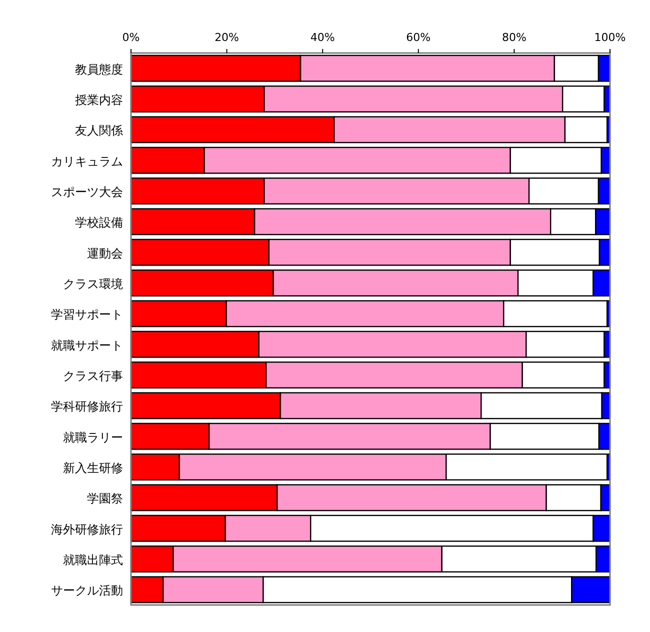 The height and width of the screenshot is (632, 650). What do you see at coordinates (87, 407) in the screenshot?
I see `y-tick-label: 学科研修旅行` at bounding box center [87, 407].